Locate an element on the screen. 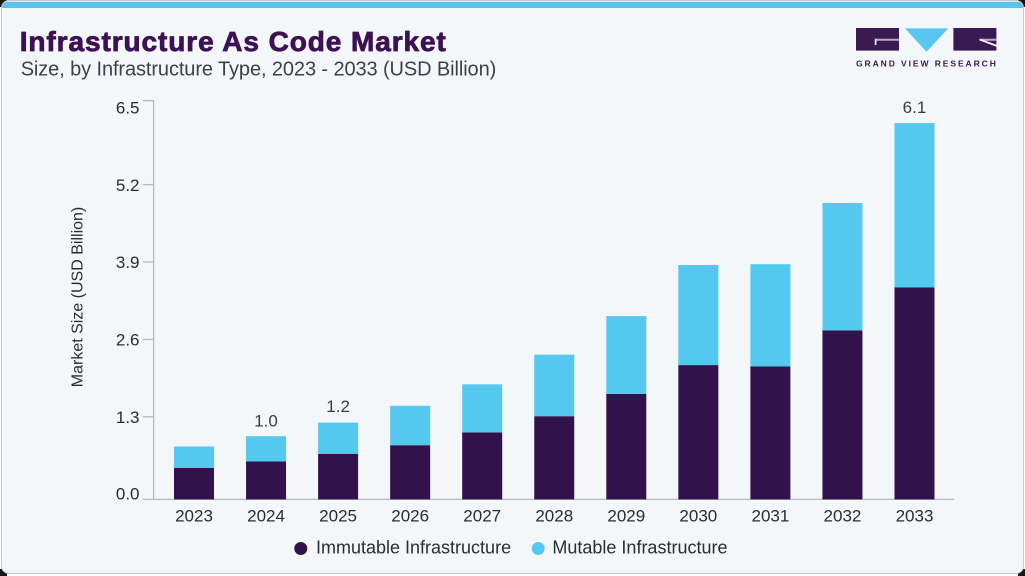 Image resolution: width=1025 pixels, height=576 pixels. svg-text: 5.2 is located at coordinates (127, 184).